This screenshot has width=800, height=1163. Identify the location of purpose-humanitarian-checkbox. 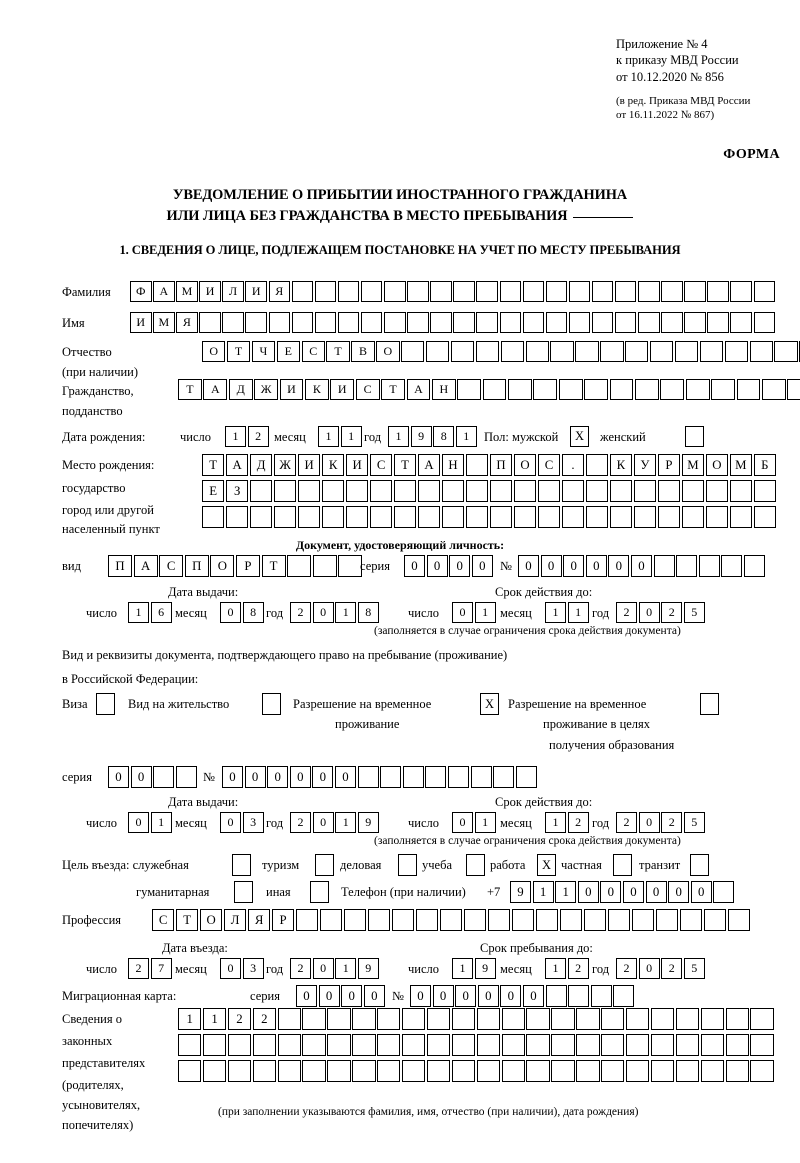
(243, 892).